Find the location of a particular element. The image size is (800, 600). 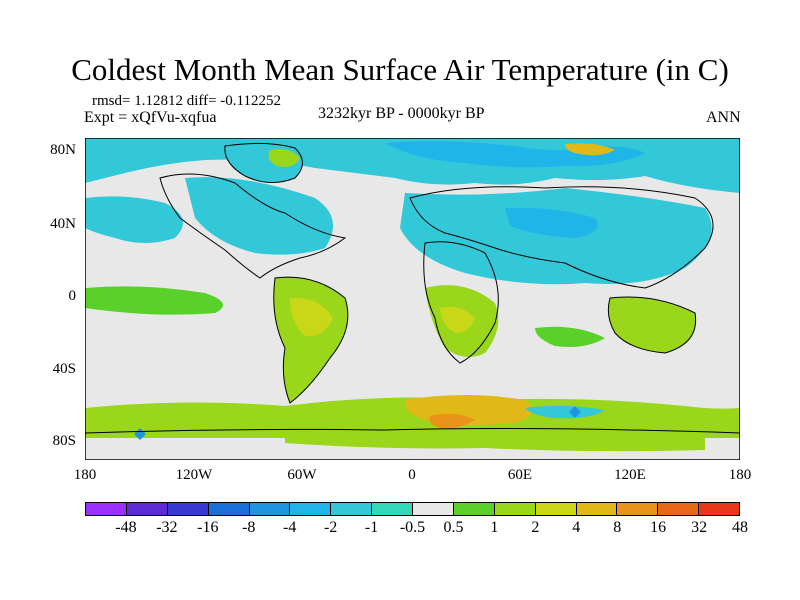

north-pacific-field is located at coordinates (134, 219).